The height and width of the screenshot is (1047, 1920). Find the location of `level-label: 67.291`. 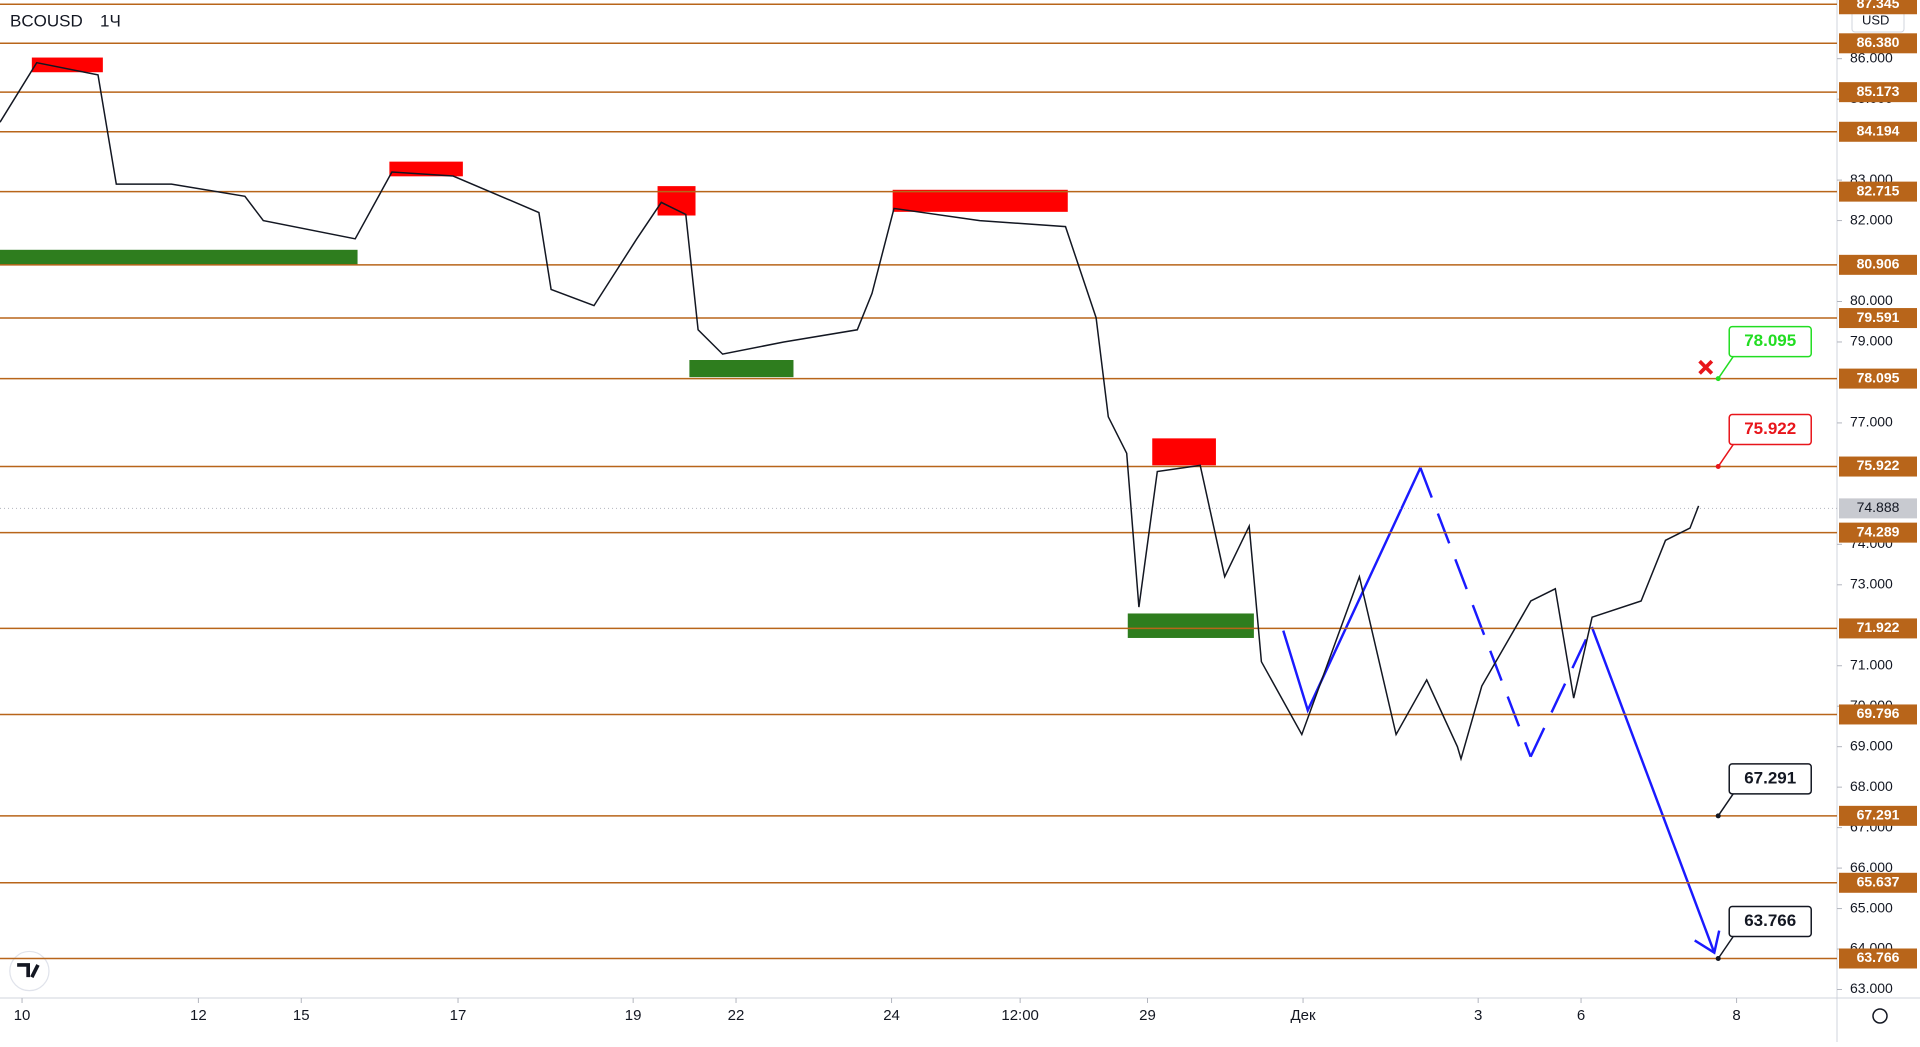

level-label: 67.291 is located at coordinates (1878, 815).